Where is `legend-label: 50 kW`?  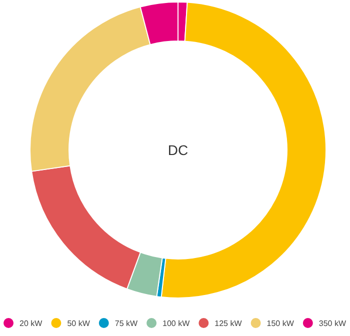 legend-label: 50 kW is located at coordinates (78, 323).